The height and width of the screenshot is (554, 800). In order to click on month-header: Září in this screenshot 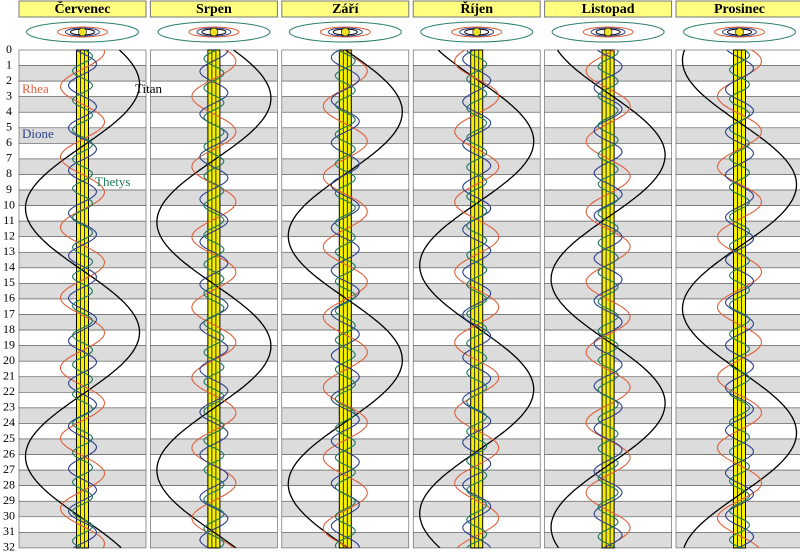, I will do `click(346, 9)`.